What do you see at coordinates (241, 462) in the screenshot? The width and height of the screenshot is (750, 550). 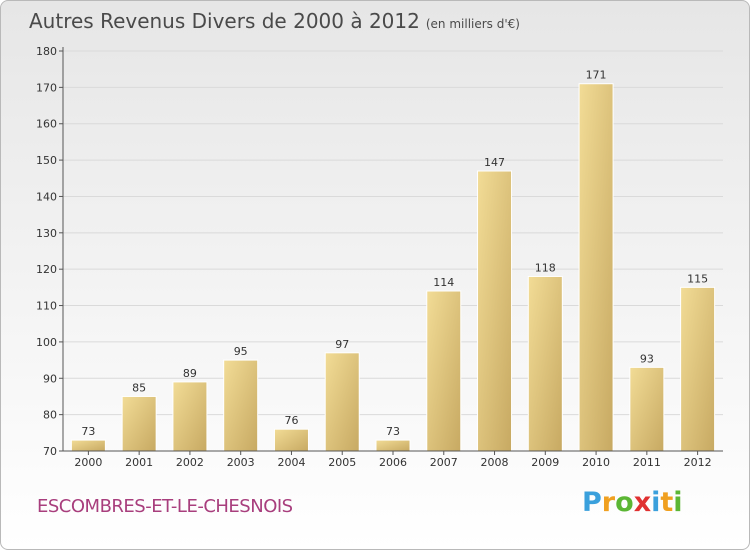 I see `x-tick-label: 2003` at bounding box center [241, 462].